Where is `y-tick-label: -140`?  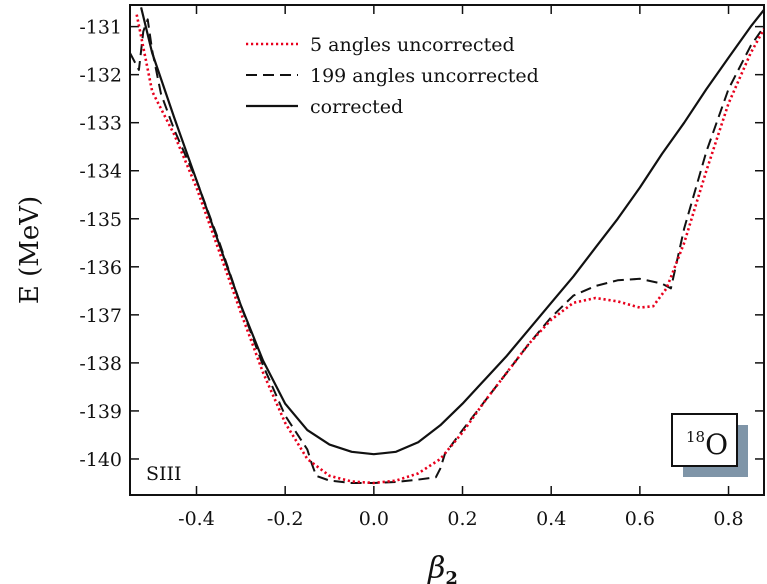 y-tick-label: -140 is located at coordinates (100, 460).